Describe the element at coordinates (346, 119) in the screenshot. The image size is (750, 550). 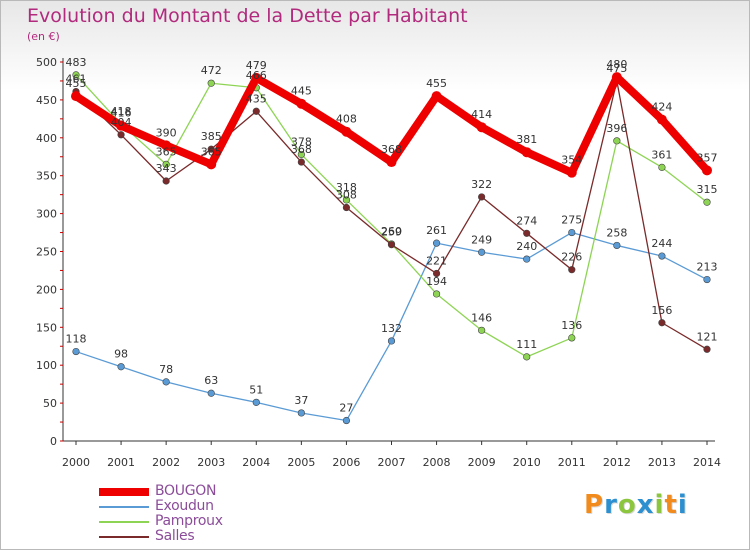
I see `data-label-bougon: 408` at that location.